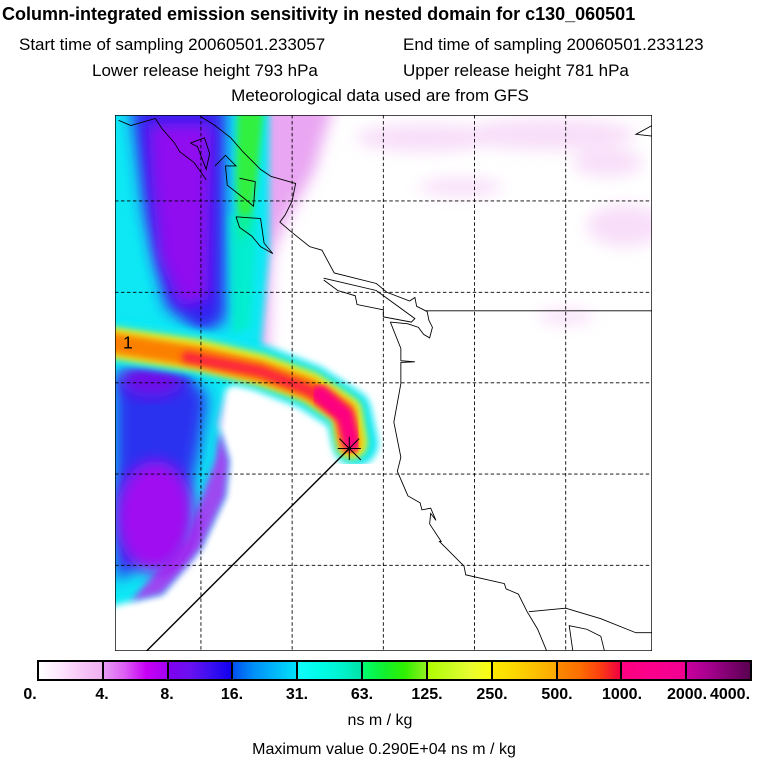 Image resolution: width=768 pixels, height=768 pixels. Describe the element at coordinates (557, 694) in the screenshot. I see `colorbar-tick-label: 500.` at that location.